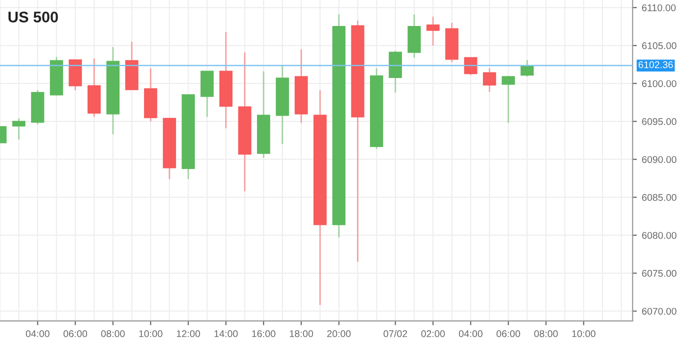 Image resolution: width=699 pixels, height=347 pixels. I want to click on y-tick-label: 6110.00, so click(659, 8).